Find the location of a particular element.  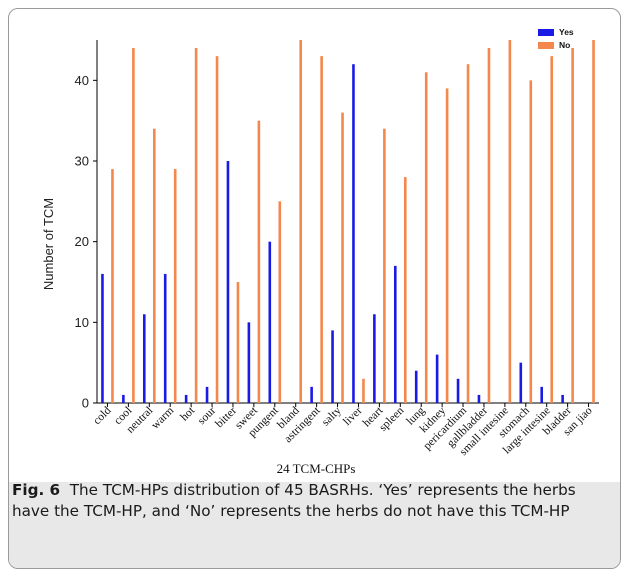

x-tick-label: hot is located at coordinates (187, 413).